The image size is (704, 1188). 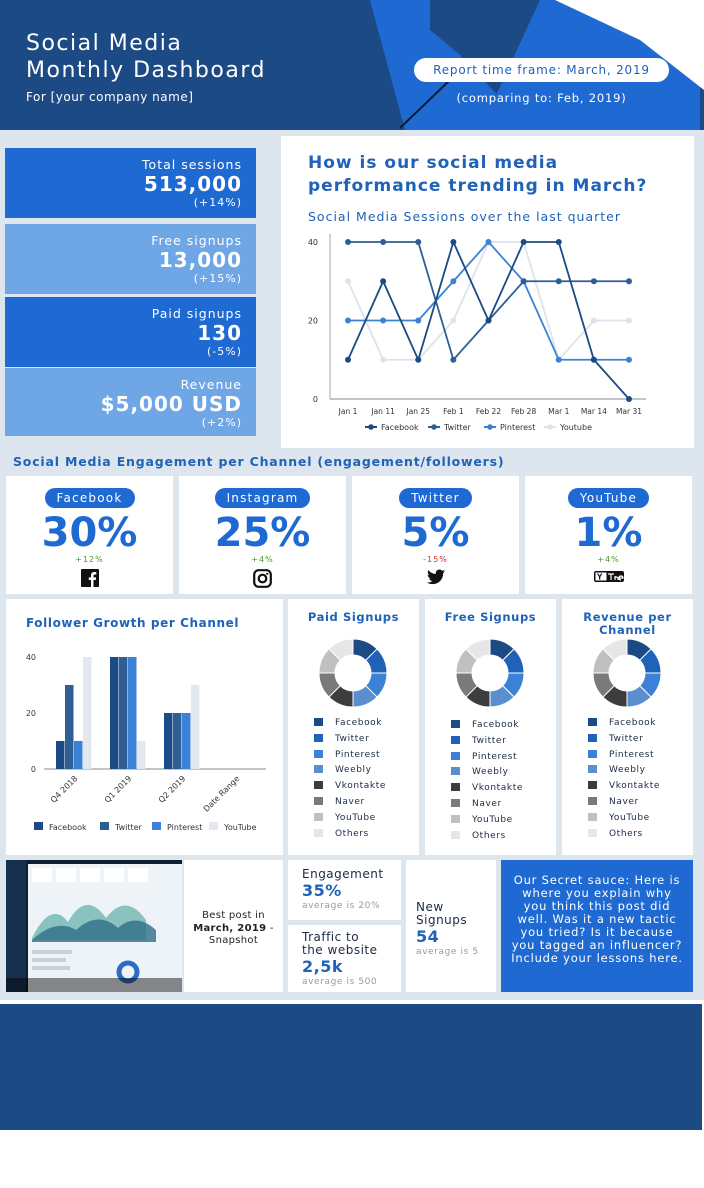 What do you see at coordinates (490, 617) in the screenshot?
I see `donut-title-line-1: Free Signups` at bounding box center [490, 617].